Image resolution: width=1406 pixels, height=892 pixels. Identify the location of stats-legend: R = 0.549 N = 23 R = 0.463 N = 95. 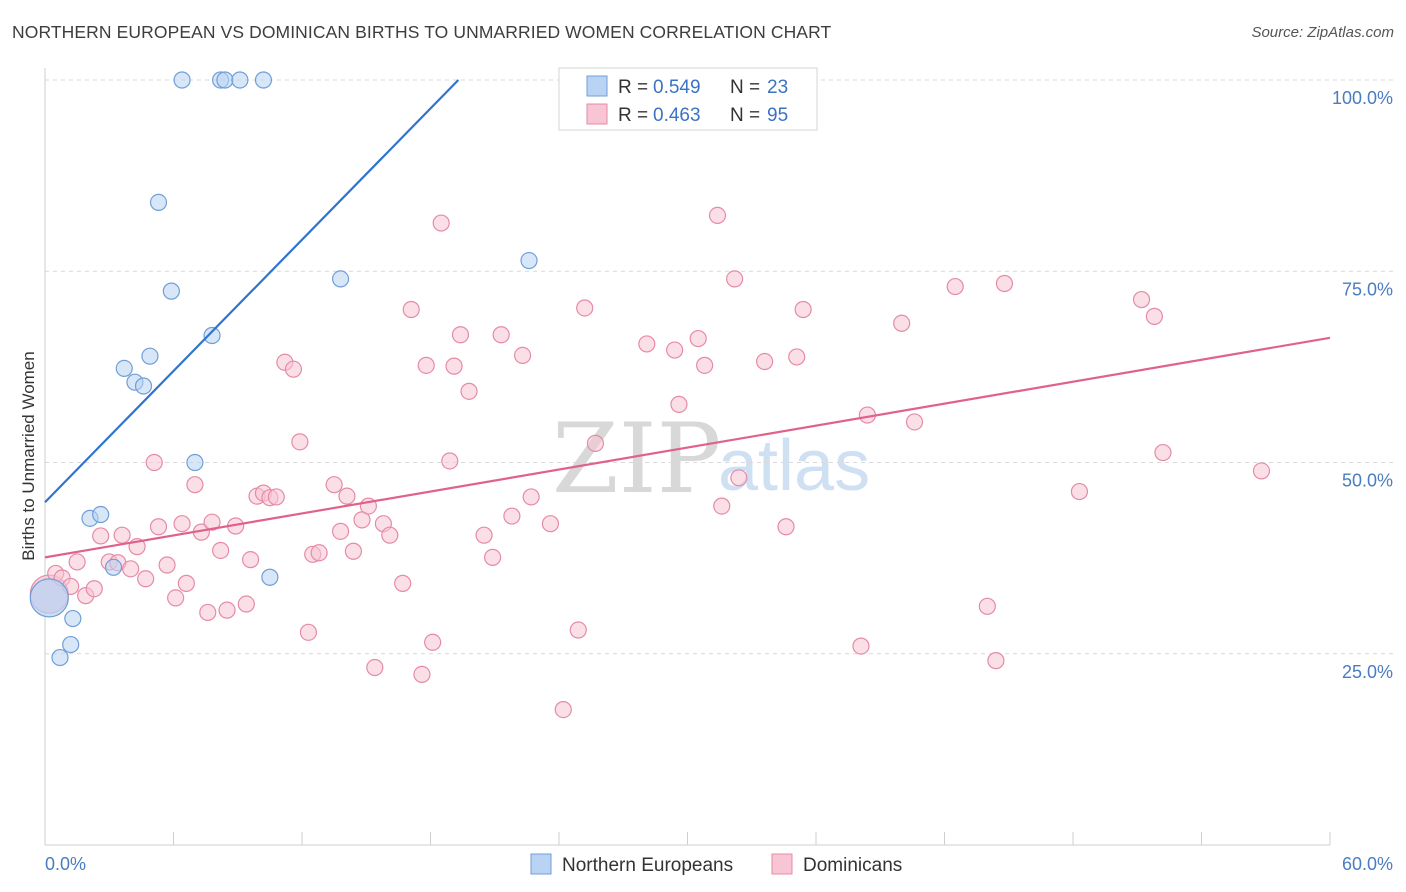
(688, 99).